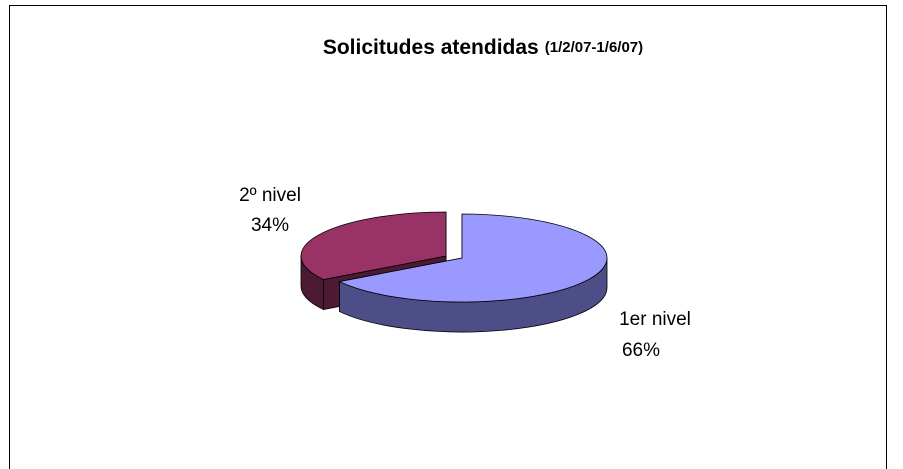 The height and width of the screenshot is (469, 903). I want to click on chart-subtitle: (1/2/07-1/6/07), so click(594, 47).